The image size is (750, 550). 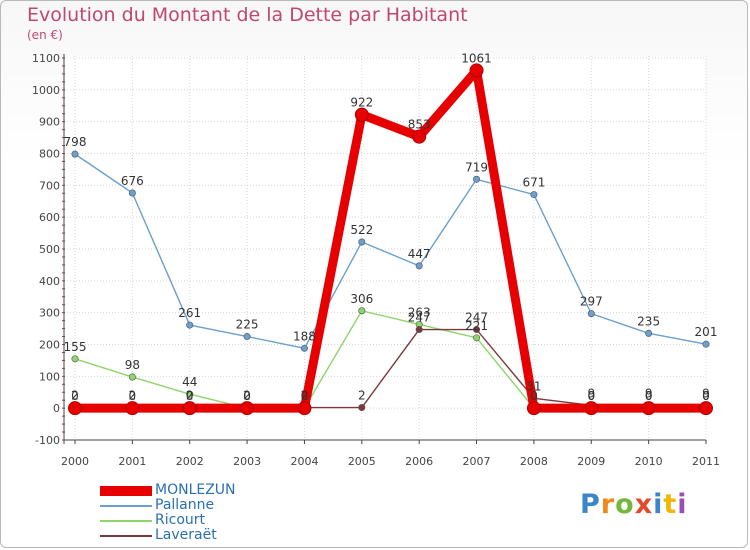 I want to click on y-tick-label: 1000, so click(x=46, y=90).